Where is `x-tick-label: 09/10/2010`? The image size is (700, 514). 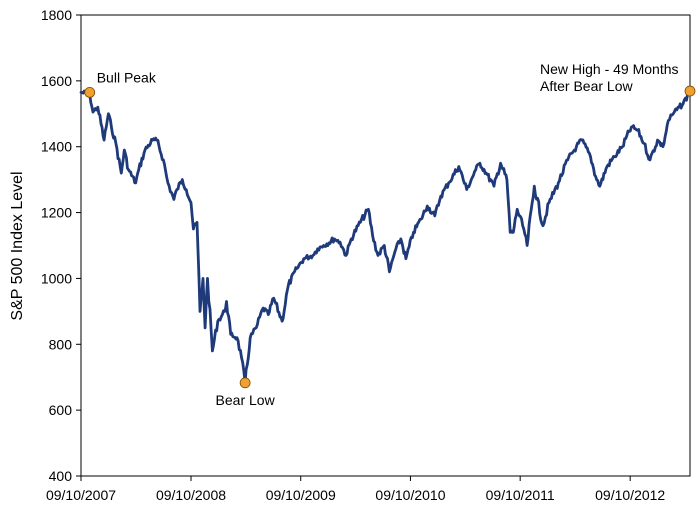 x-tick-label: 09/10/2010 is located at coordinates (410, 495).